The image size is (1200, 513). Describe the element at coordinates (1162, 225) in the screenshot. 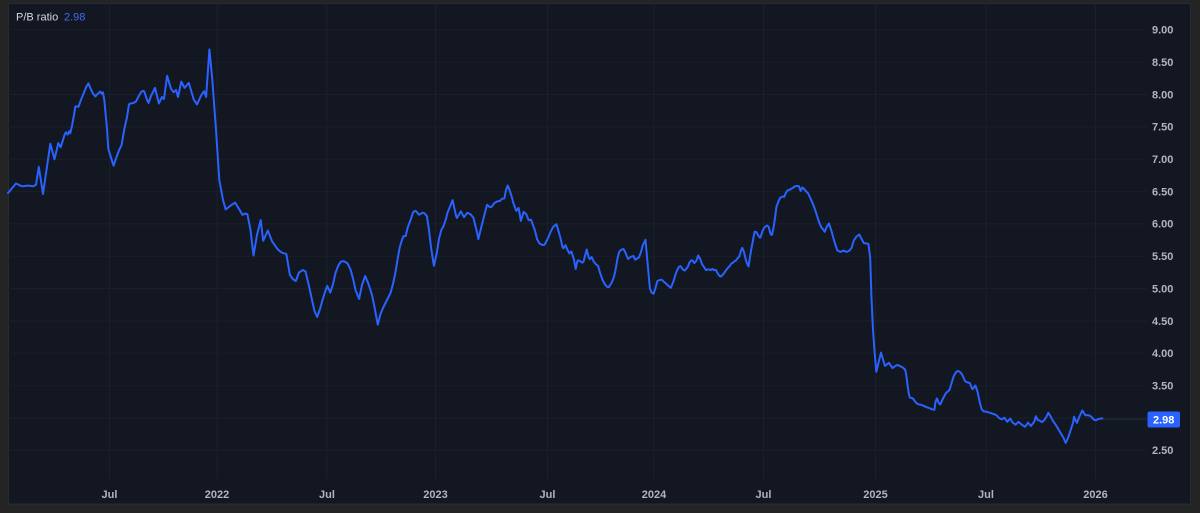

I see `svg-text: 6.00` at that location.